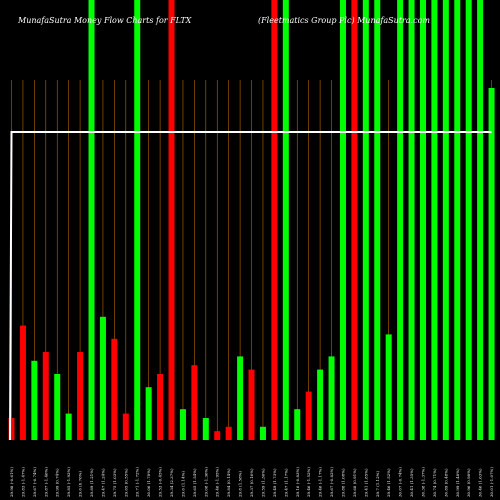 This screenshot has width=500, height=500. What do you see at coordinates (285, 482) in the screenshot?
I see `x-tick-label: 29.47 (1.17%)` at bounding box center [285, 482].